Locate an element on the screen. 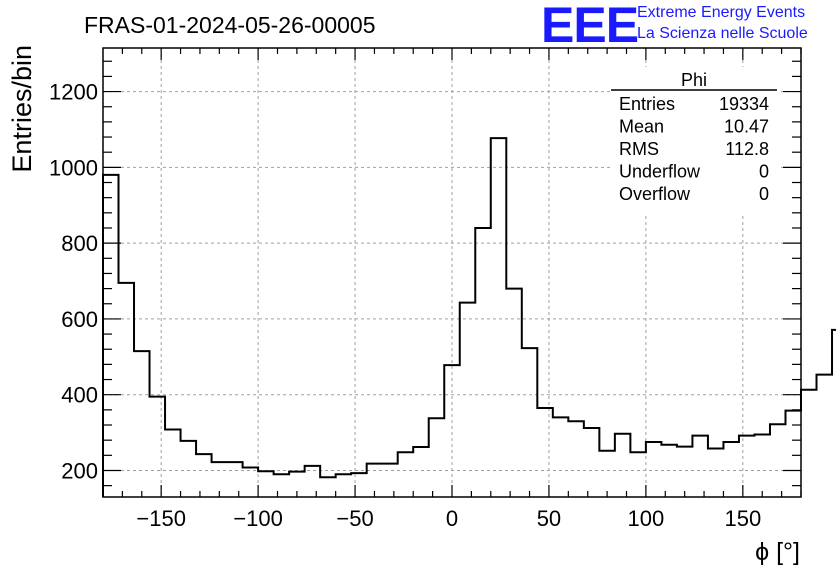 This screenshot has width=836, height=572. y-tick-label: 400 is located at coordinates (79, 395).